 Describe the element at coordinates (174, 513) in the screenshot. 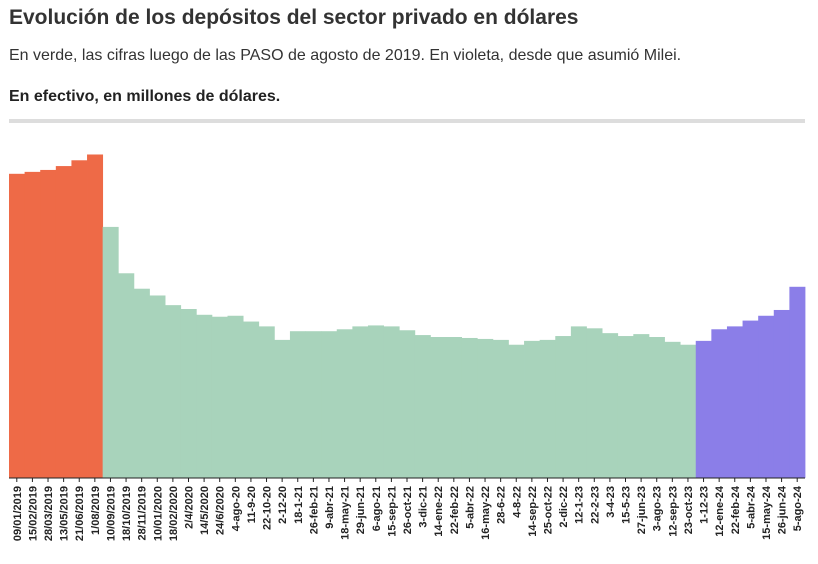

I see `x-tick-label: 18/02/2020` at that location.